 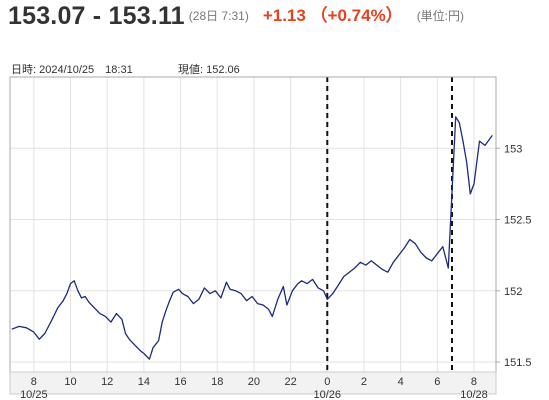 What do you see at coordinates (327, 382) in the screenshot?
I see `x-tick-label: 0` at bounding box center [327, 382].